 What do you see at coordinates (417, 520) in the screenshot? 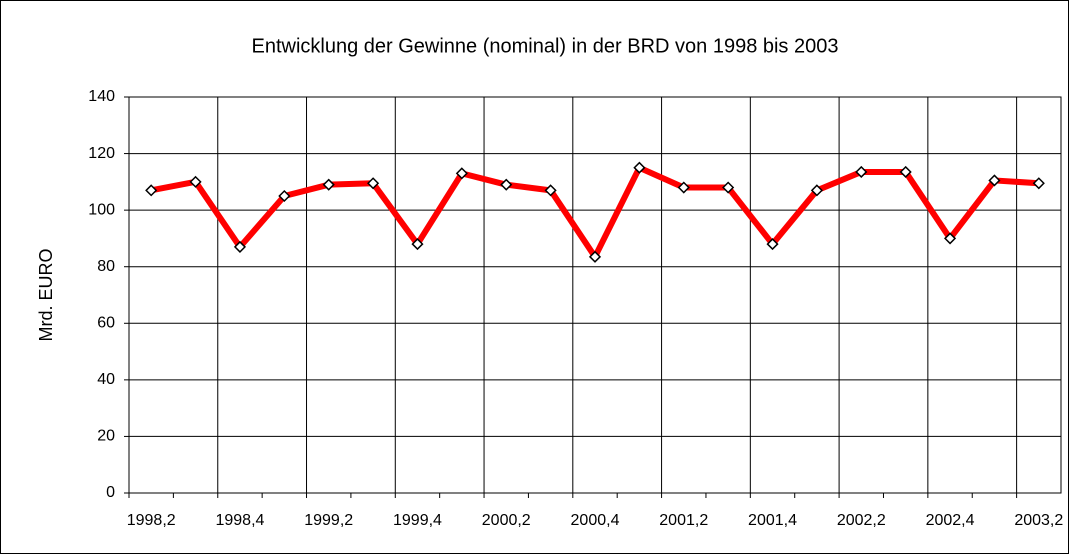
I see `x-tick-label: 1999,4` at bounding box center [417, 520].